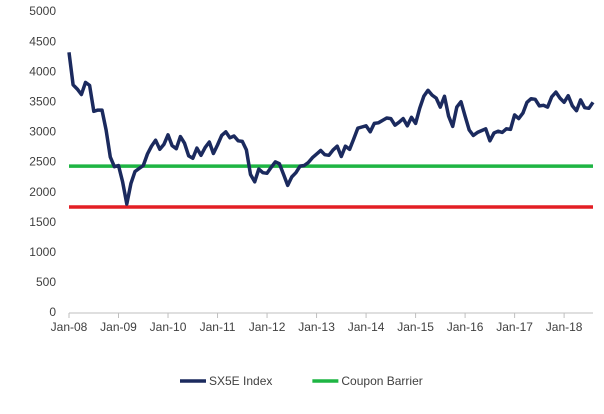  What do you see at coordinates (46, 282) in the screenshot?
I see `y-tick-label: 500` at bounding box center [46, 282].